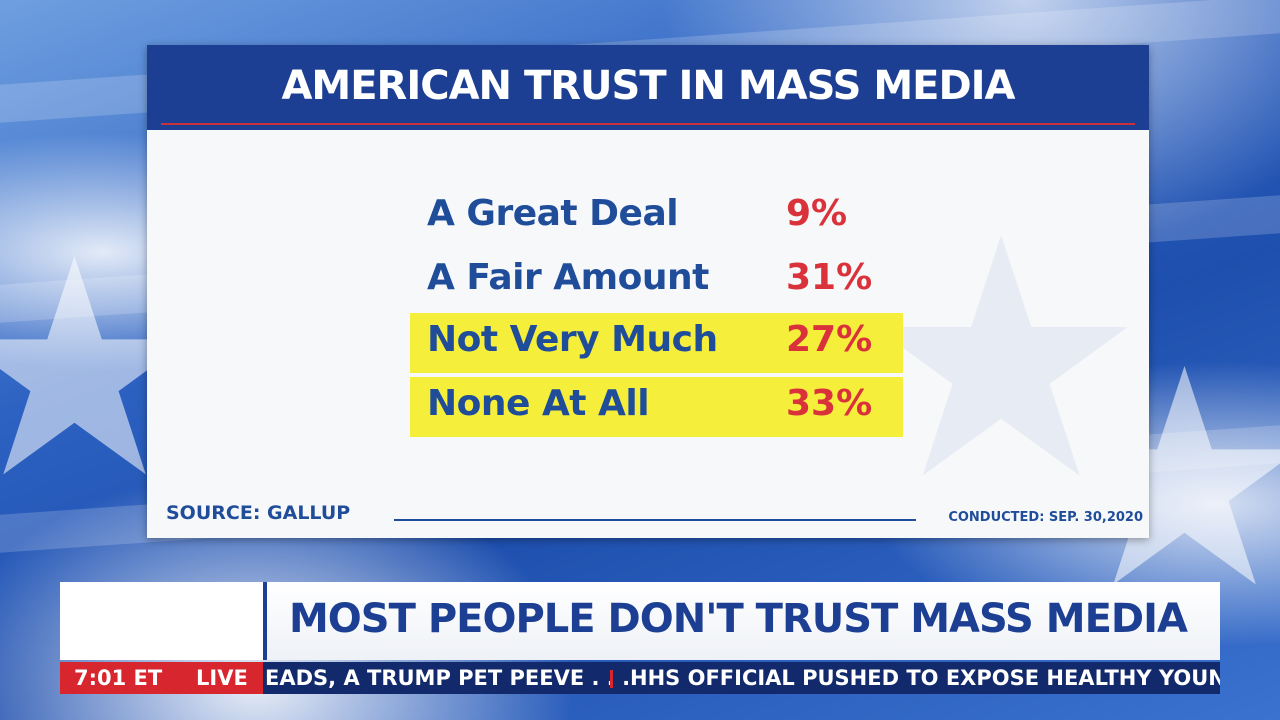 This screenshot has width=1280, height=720. What do you see at coordinates (655, 520) in the screenshot?
I see `source-divider` at bounding box center [655, 520].